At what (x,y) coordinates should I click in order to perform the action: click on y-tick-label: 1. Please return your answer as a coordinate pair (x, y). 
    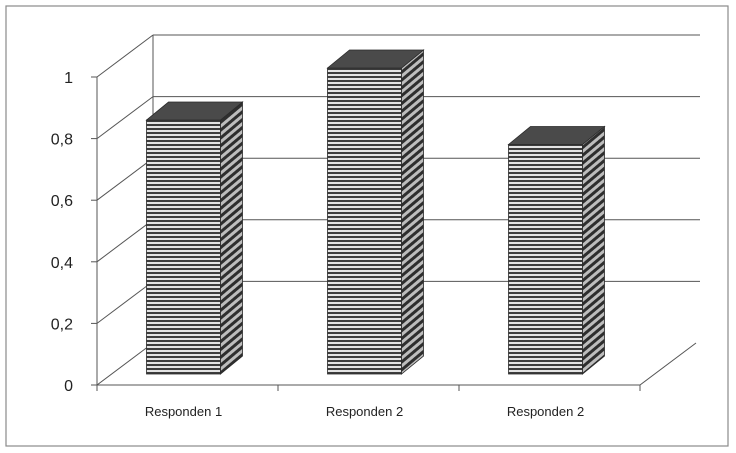
    Looking at the image, I should click on (68, 78).